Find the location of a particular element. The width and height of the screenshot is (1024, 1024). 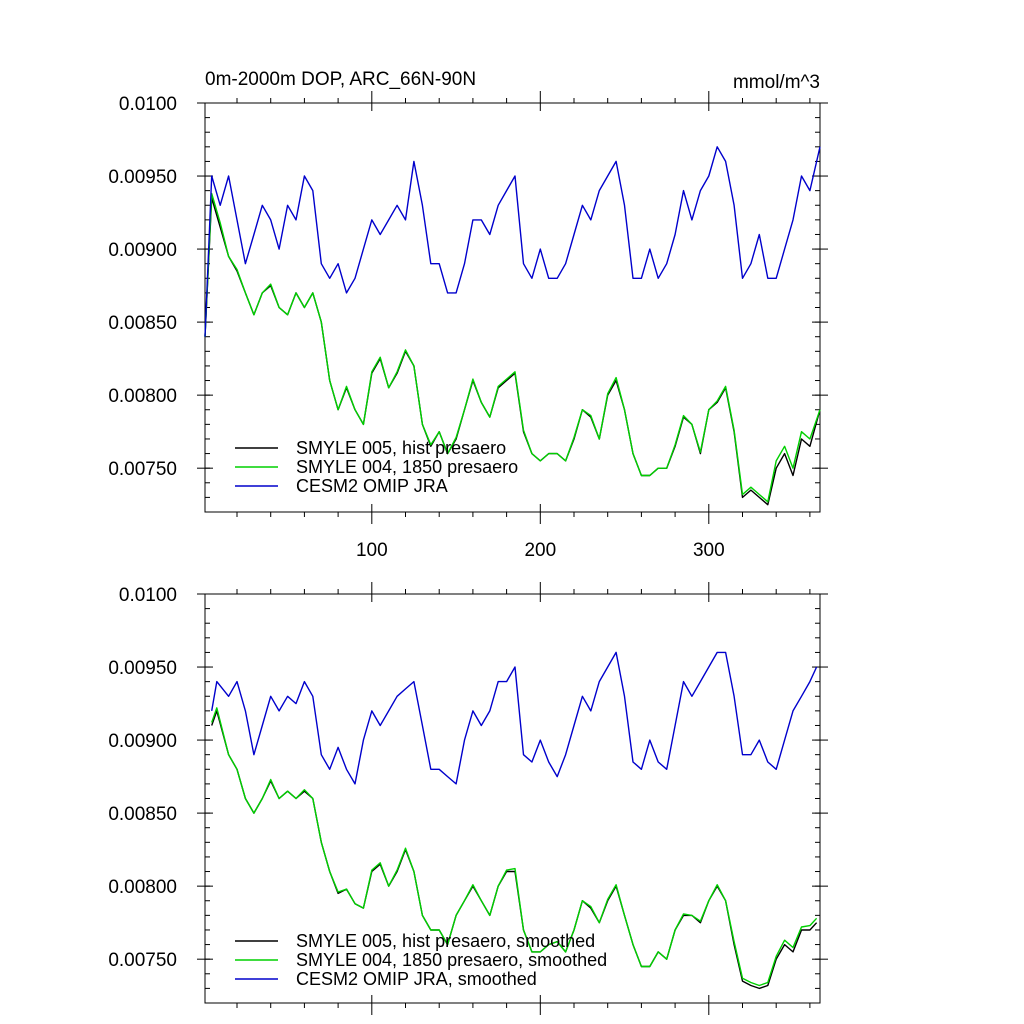

panel-top-units: mmol/m^3 is located at coordinates (776, 82).